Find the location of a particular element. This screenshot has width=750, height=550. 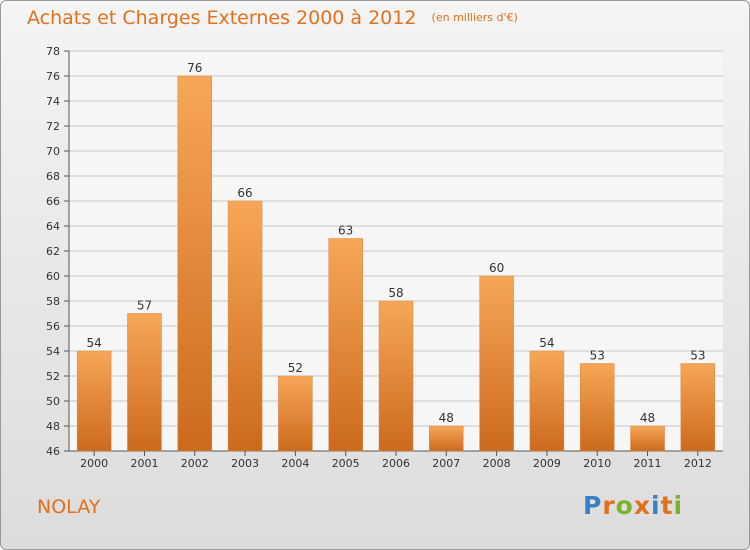

y-tick-label: 48 is located at coordinates (53, 426).